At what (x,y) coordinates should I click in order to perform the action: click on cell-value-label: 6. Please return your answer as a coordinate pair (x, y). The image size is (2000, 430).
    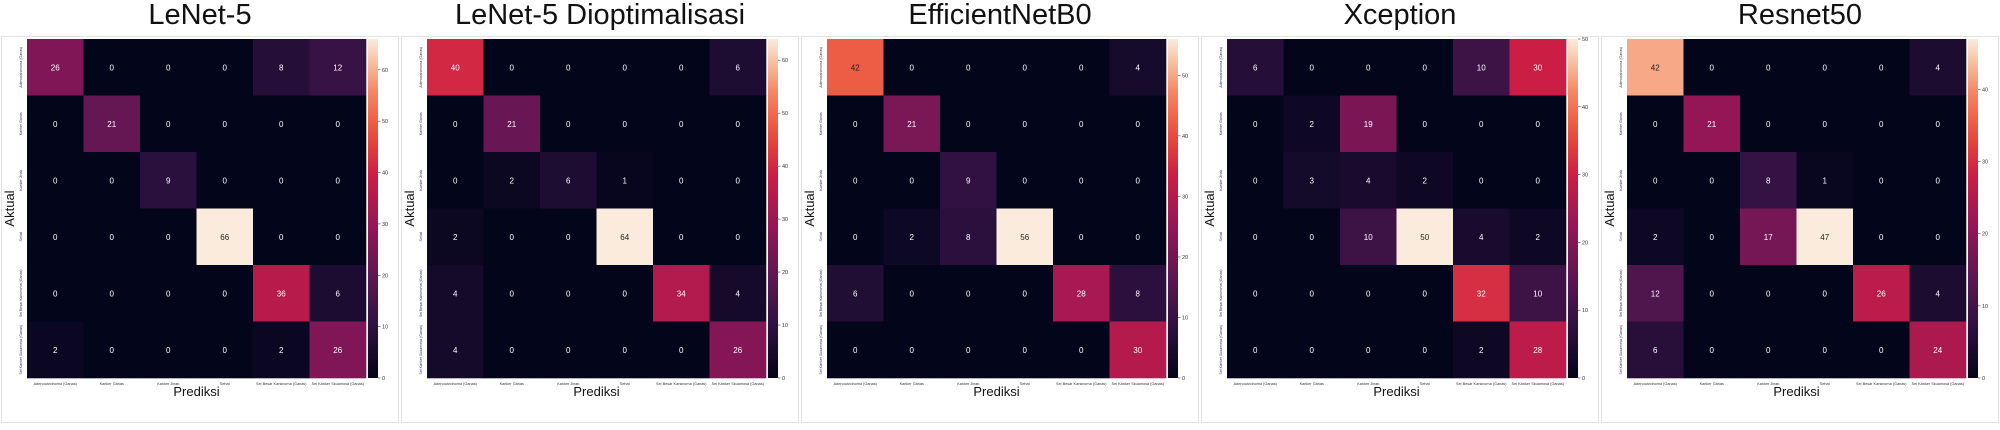
    Looking at the image, I should click on (738, 67).